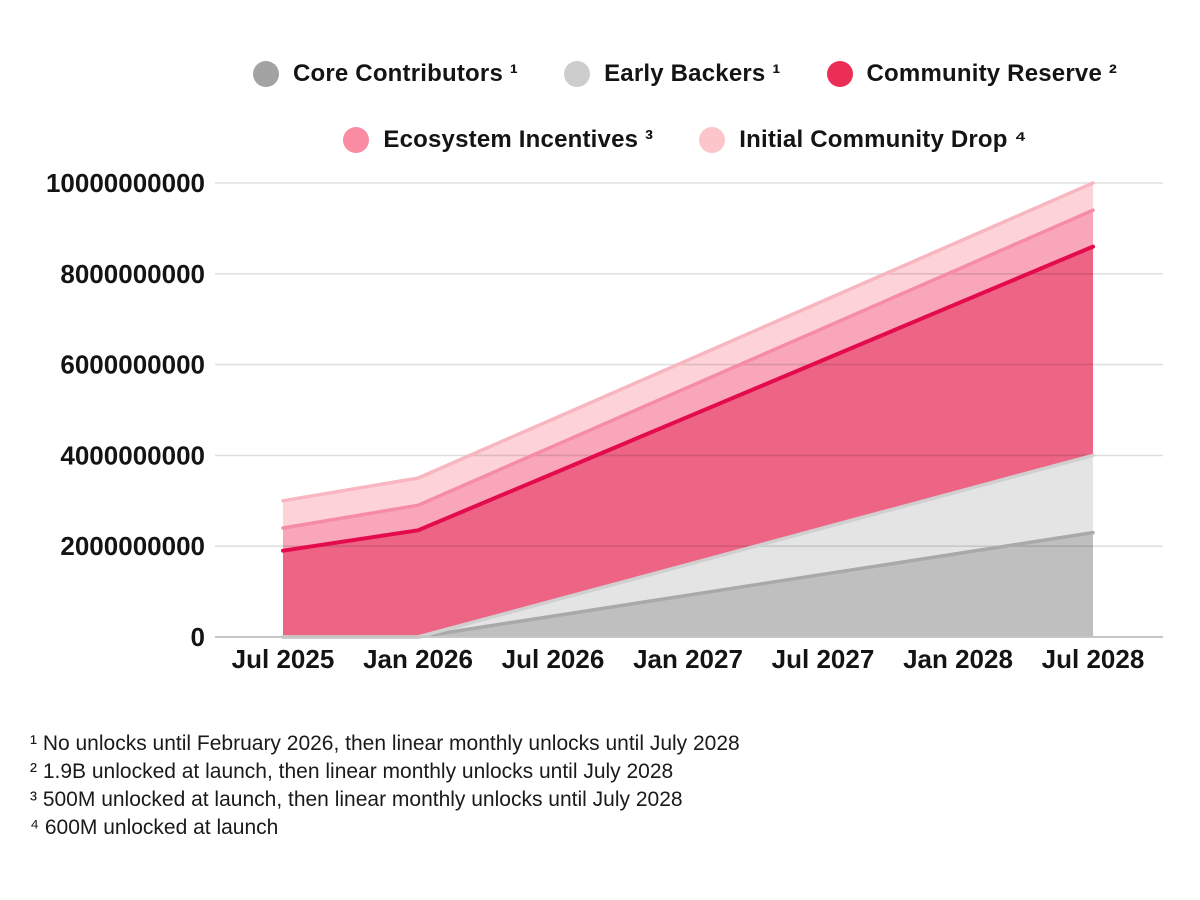 The width and height of the screenshot is (1200, 900). I want to click on x-axis-label: Jan 2027, so click(688, 659).